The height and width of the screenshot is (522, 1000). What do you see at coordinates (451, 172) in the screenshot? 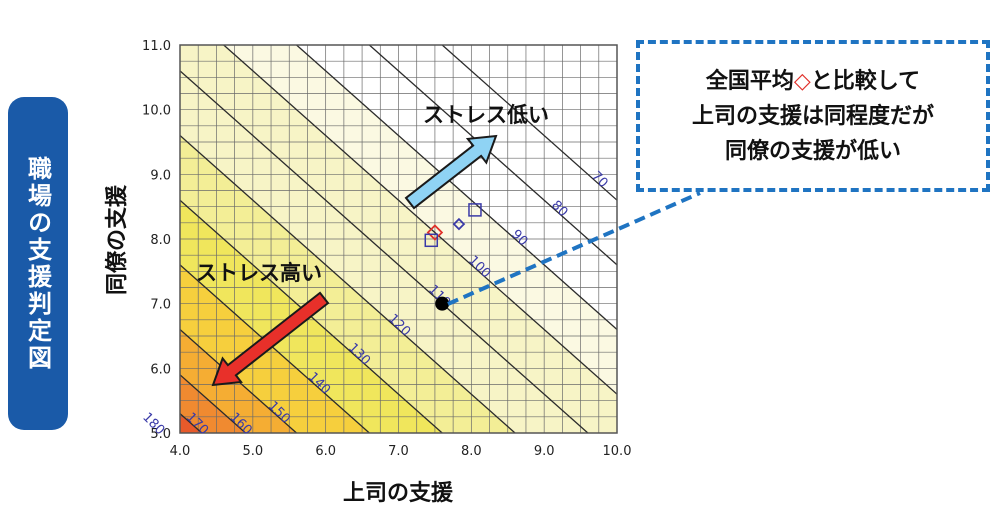
I see `stress-low-arrow` at bounding box center [451, 172].